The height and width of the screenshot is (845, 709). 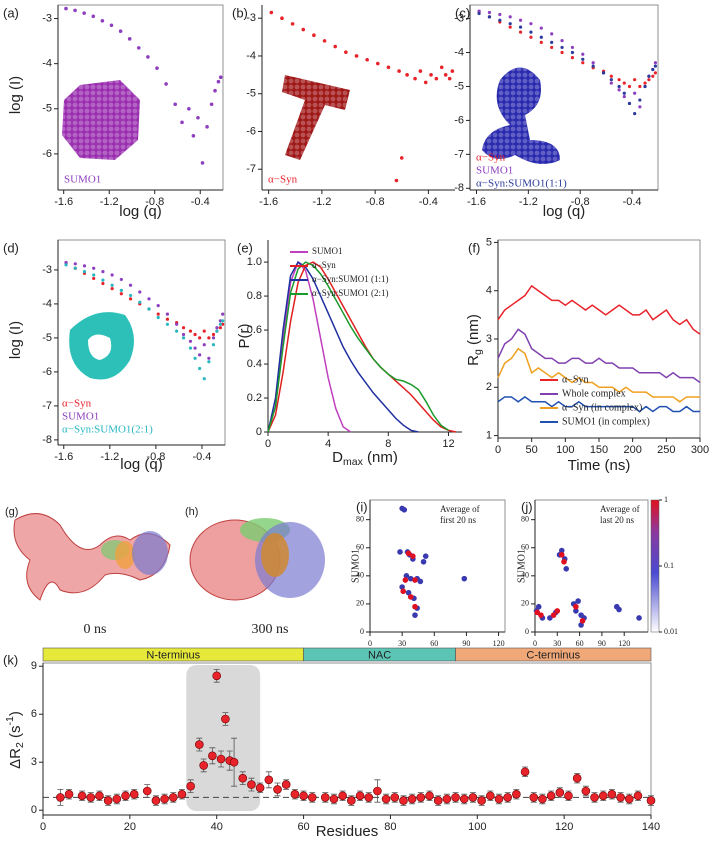 I want to click on y-tick-label: 20, so click(x=525, y=603).